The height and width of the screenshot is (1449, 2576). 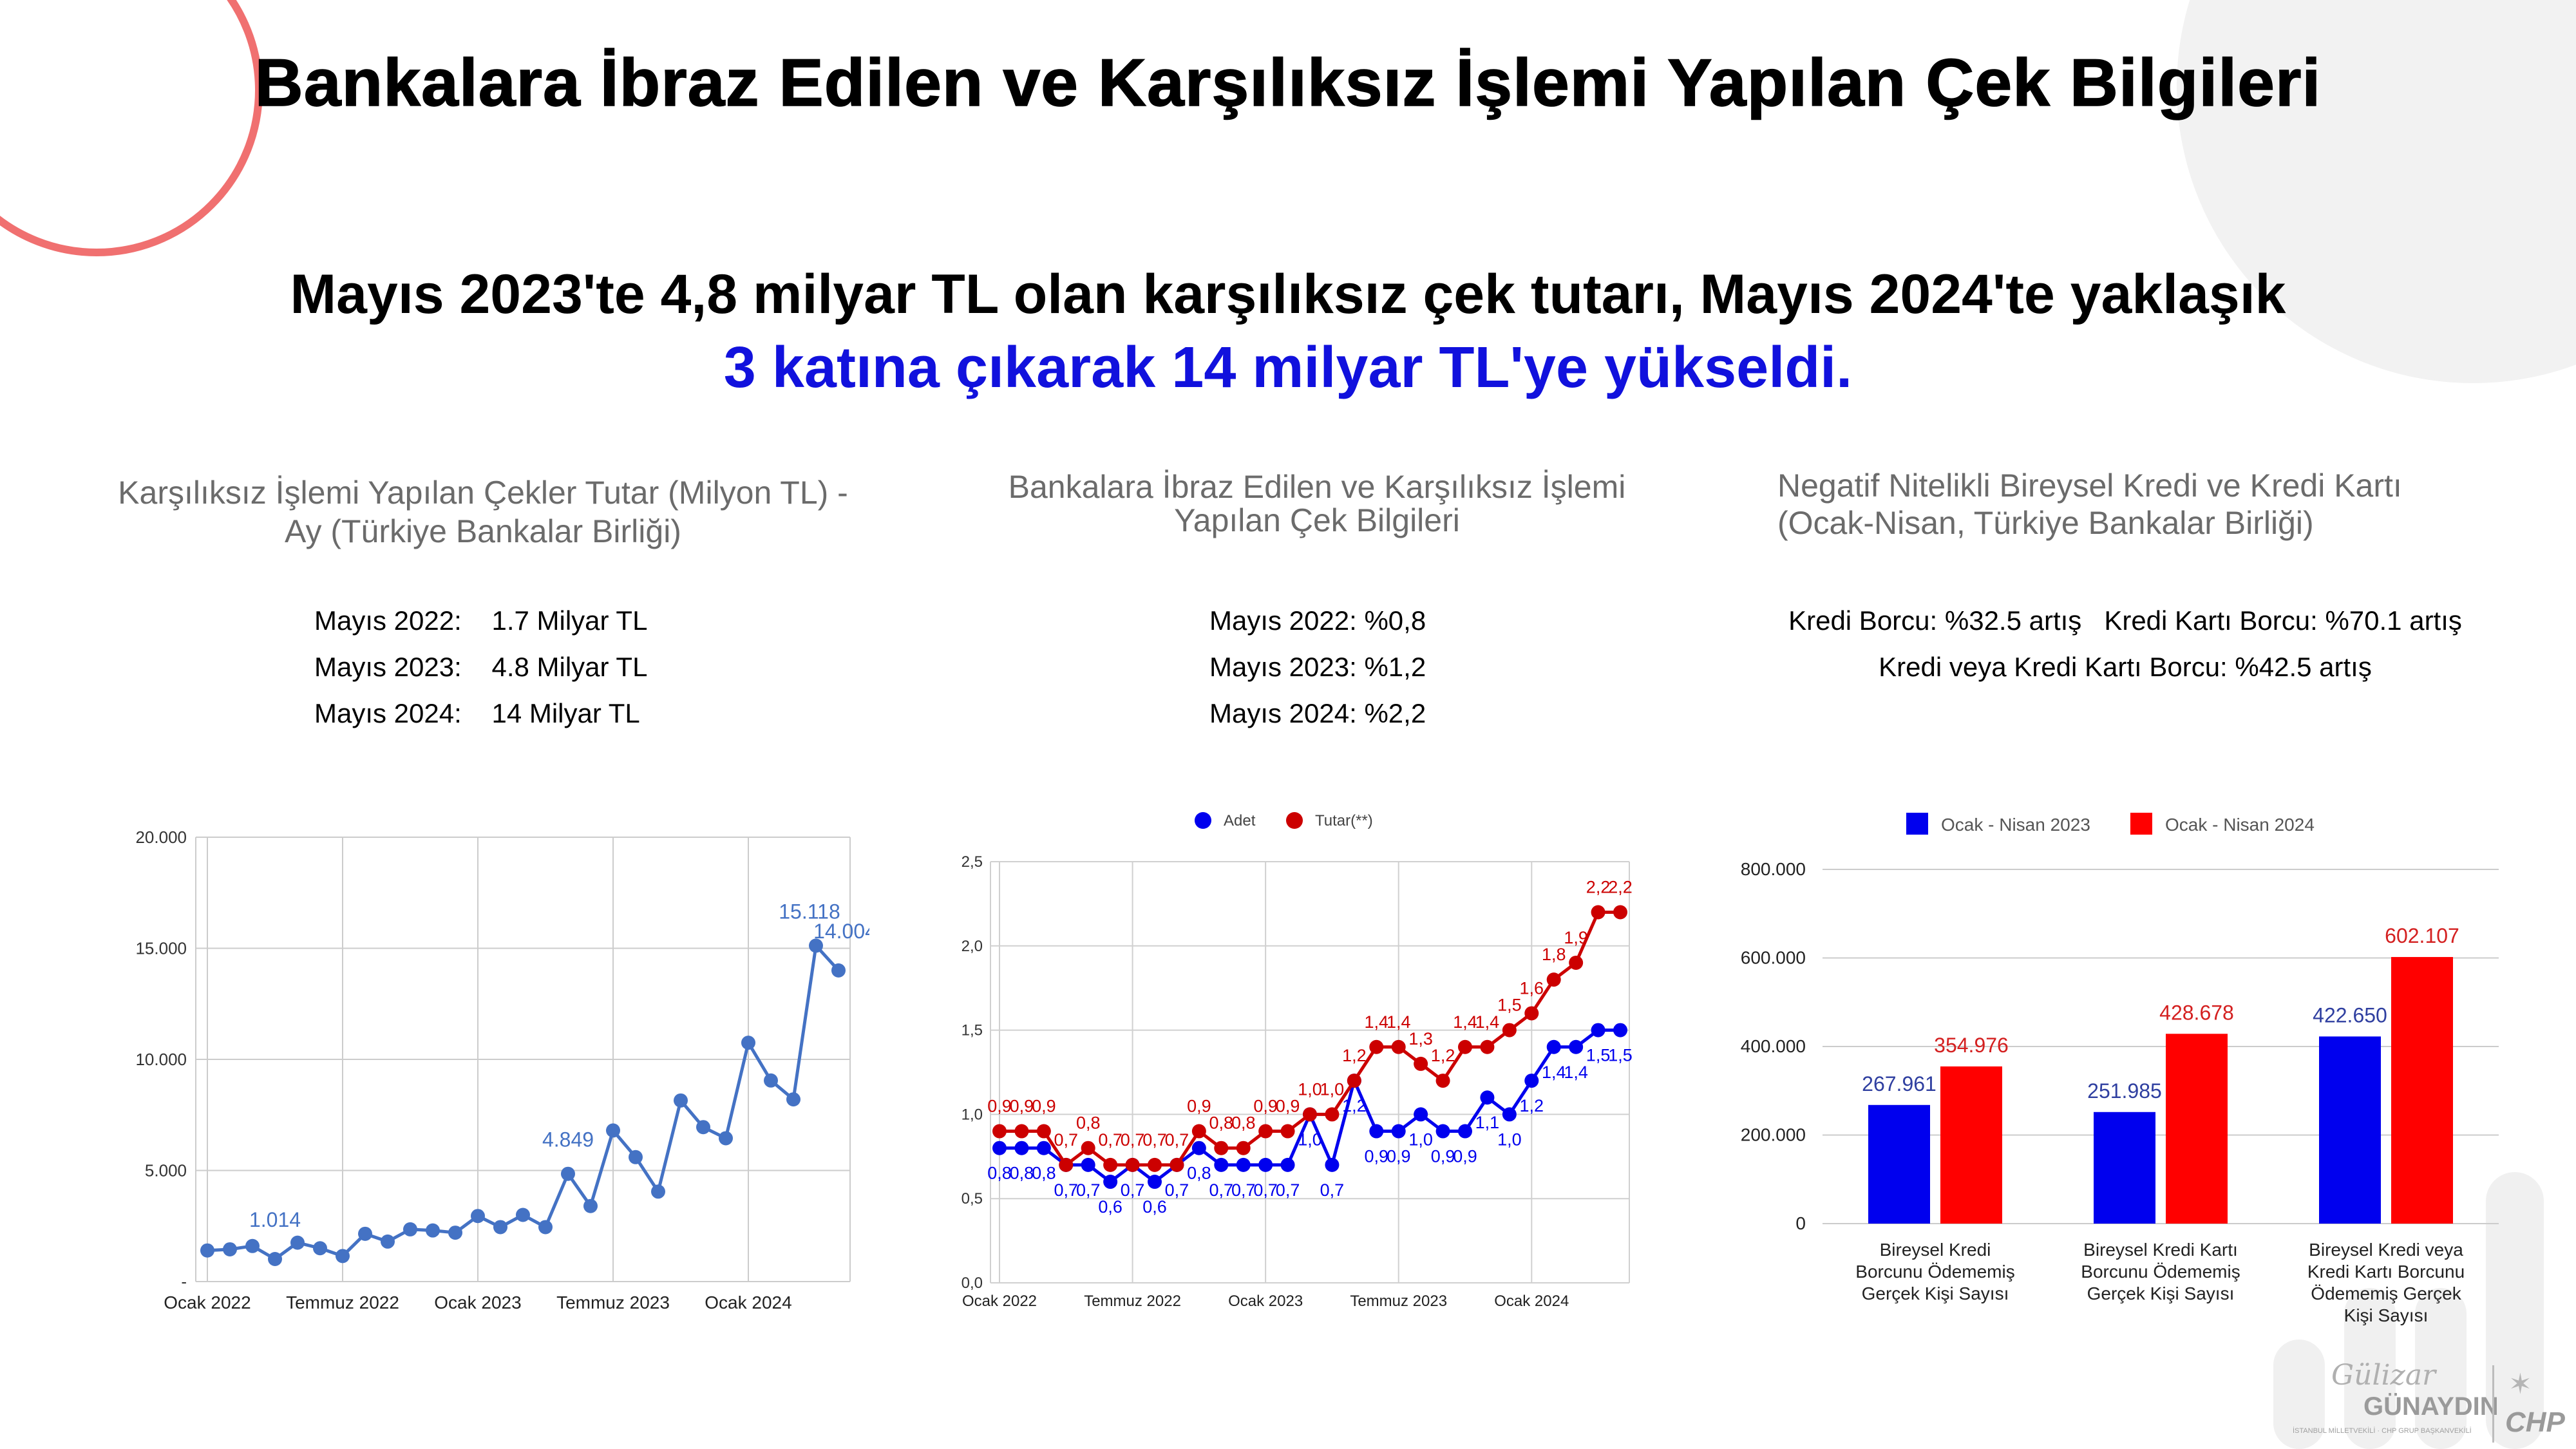 I want to click on x-category-label: Ödememiş Gerçek, so click(x=2386, y=1293).